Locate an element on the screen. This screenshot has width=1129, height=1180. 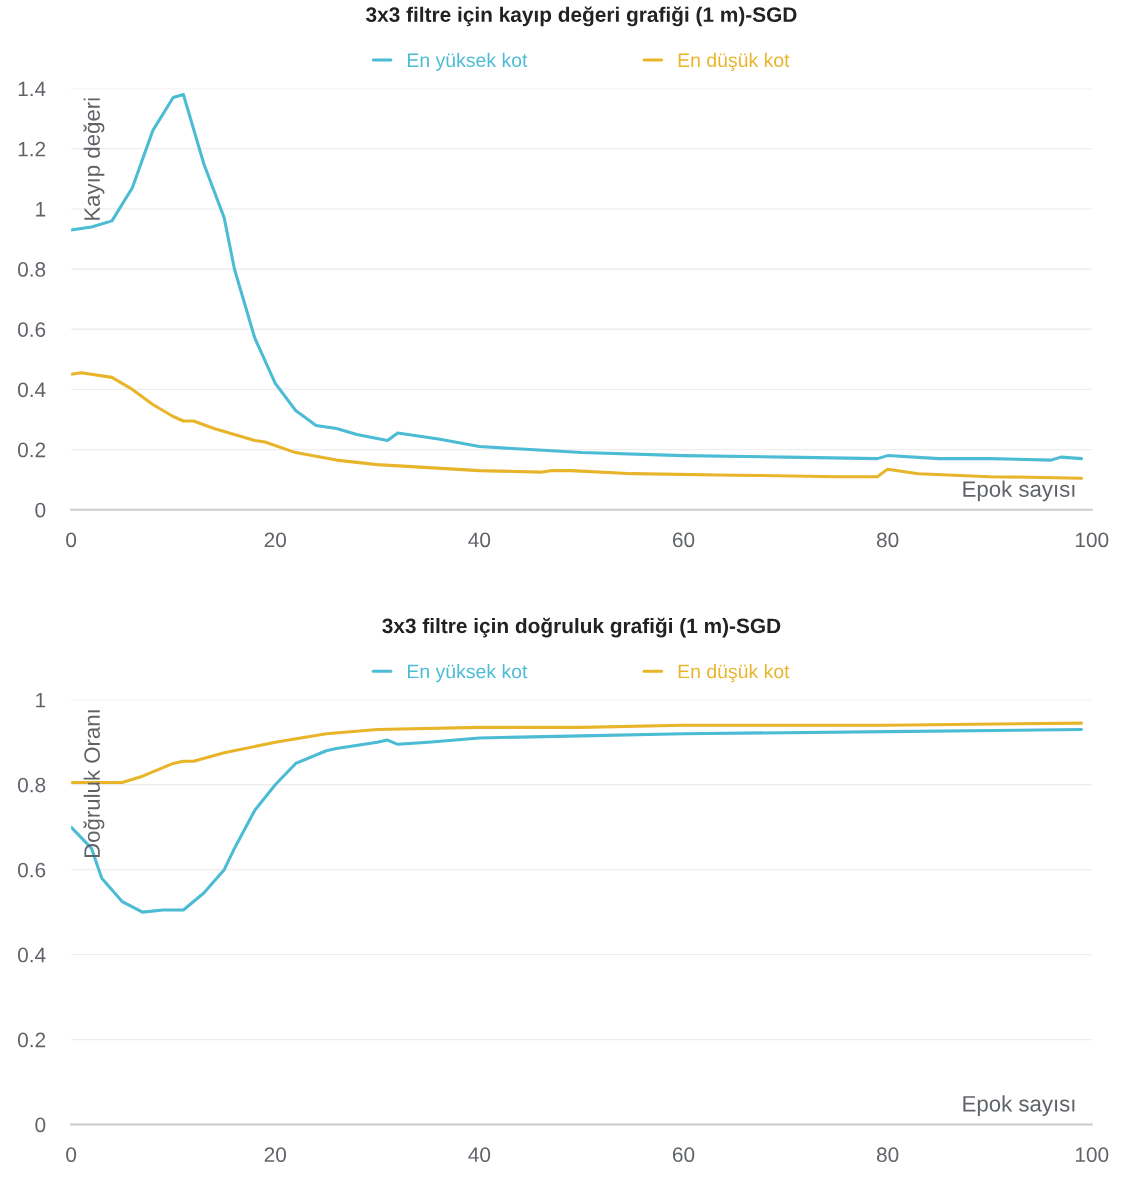
y-tick-label: 1.4 is located at coordinates (32, 89).